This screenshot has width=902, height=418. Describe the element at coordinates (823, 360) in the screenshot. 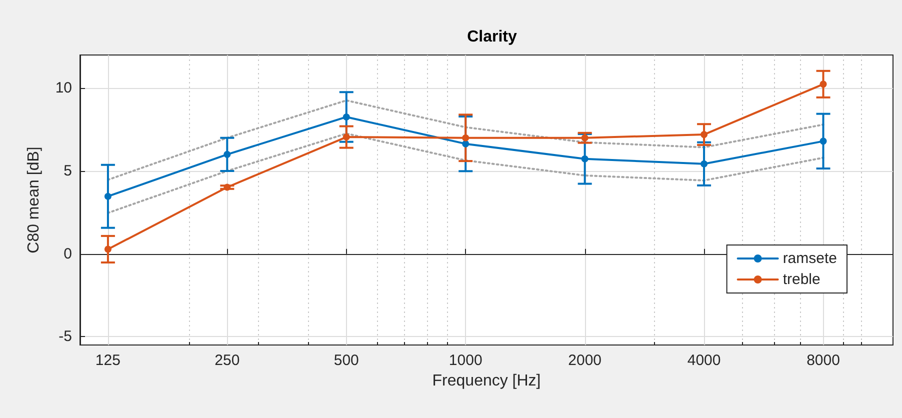

I see `x-tick-label: 8000` at that location.